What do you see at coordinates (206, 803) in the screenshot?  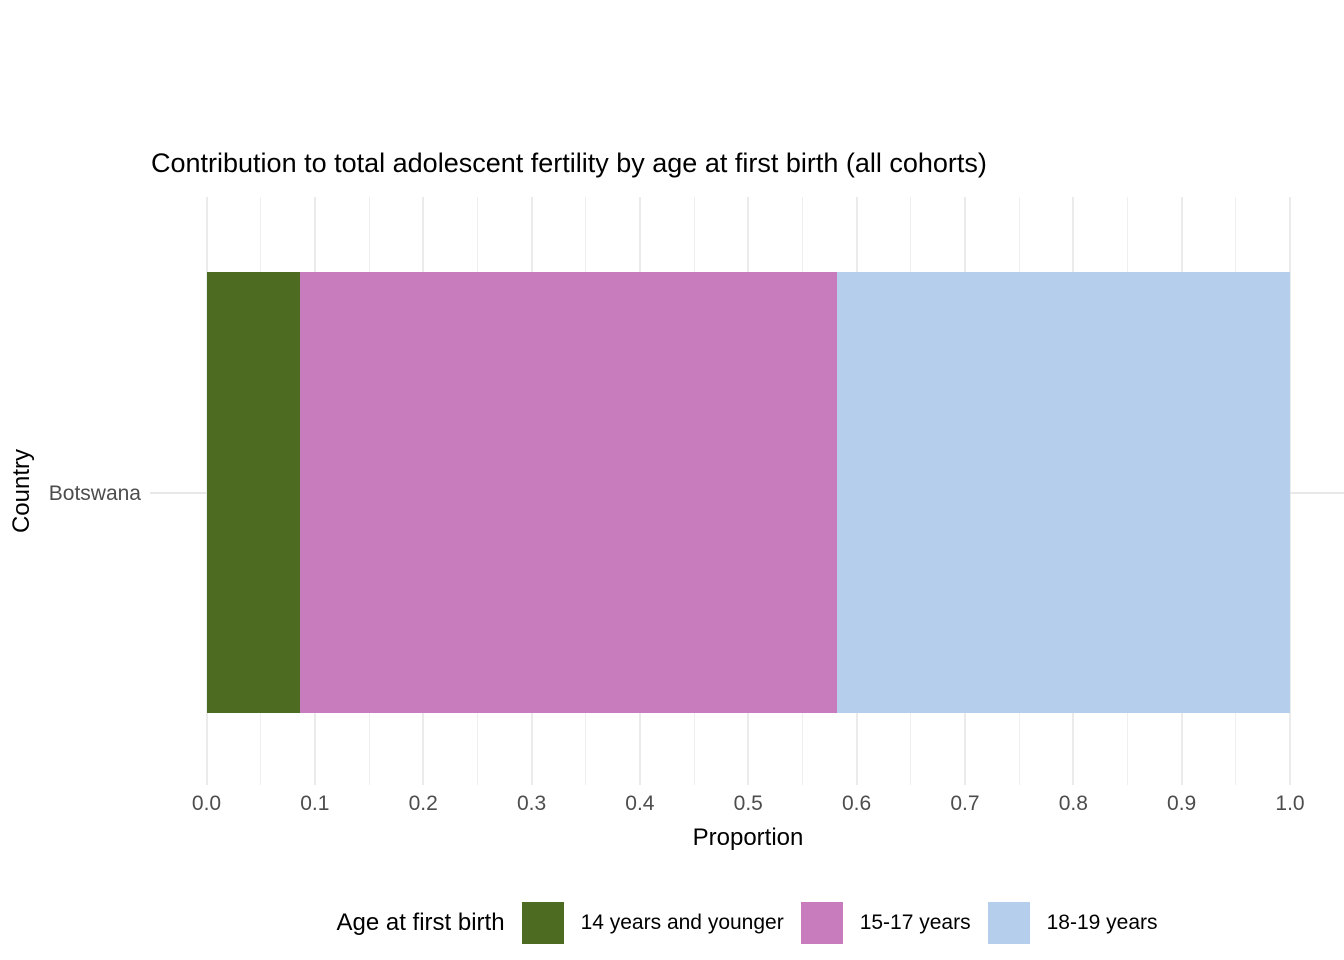 I see `x-tick-label-0.0: 0.0` at bounding box center [206, 803].